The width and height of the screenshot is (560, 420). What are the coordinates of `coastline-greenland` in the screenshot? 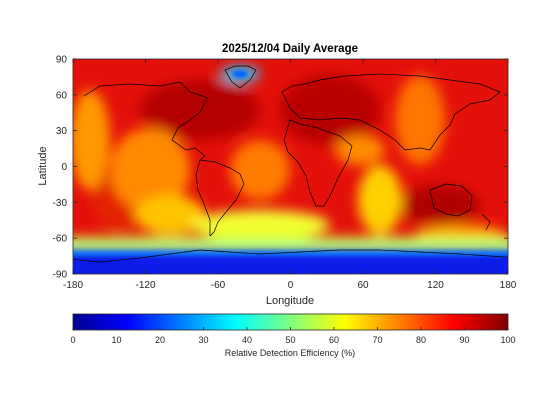 It's located at (240, 77).